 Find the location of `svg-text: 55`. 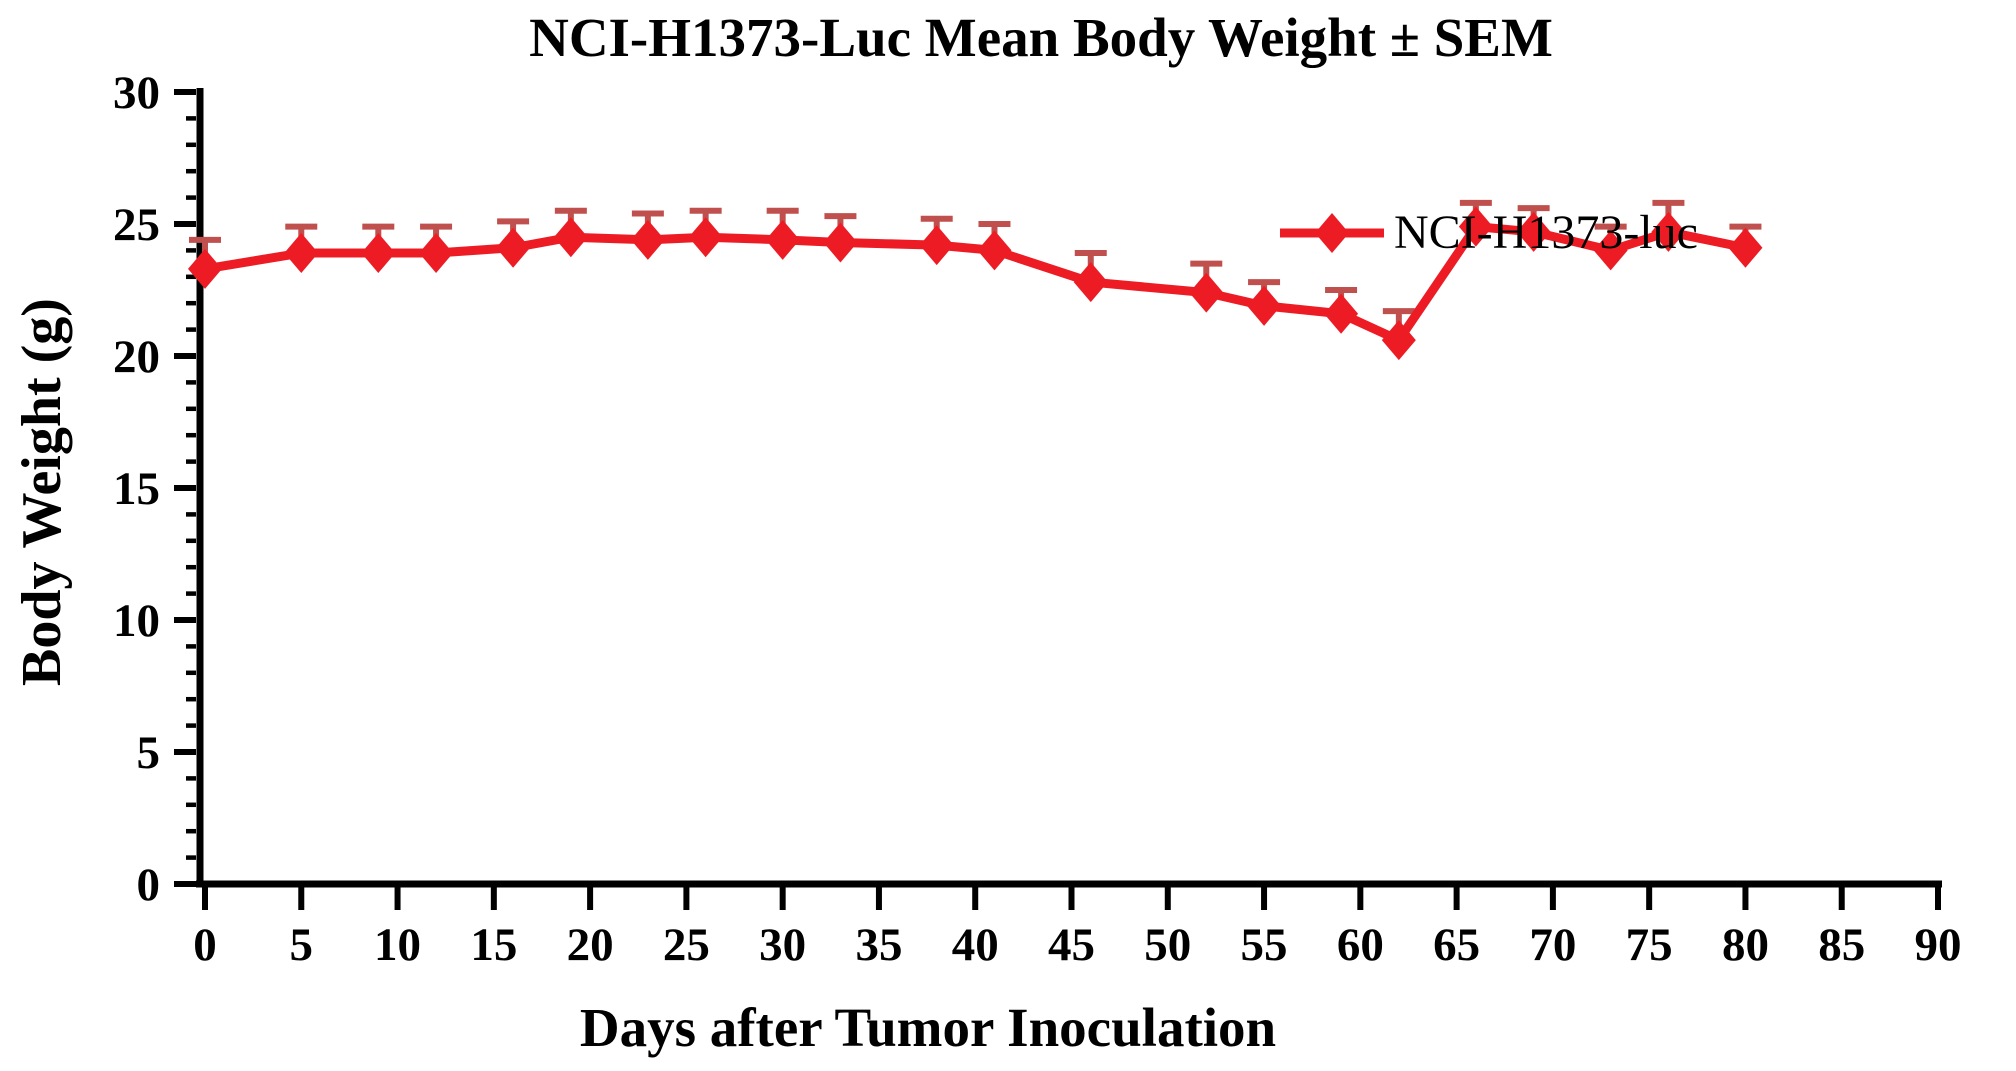

svg-text: 55 is located at coordinates (1264, 945).